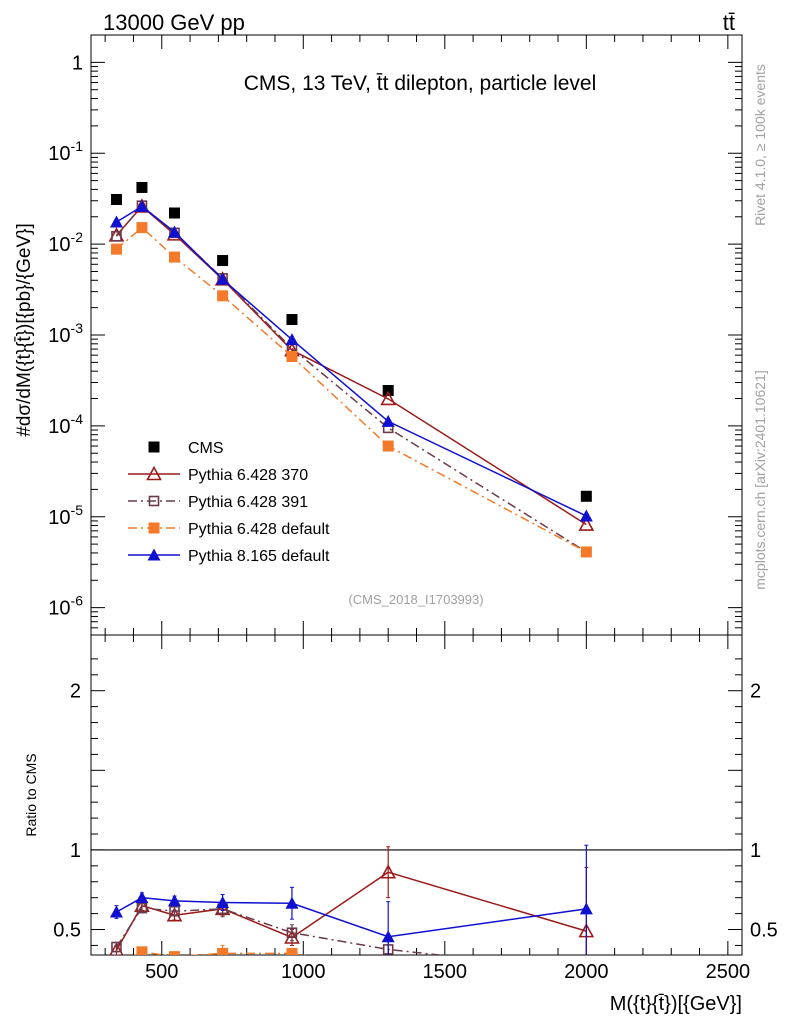 Image resolution: width=786 pixels, height=1024 pixels. What do you see at coordinates (303, 972) in the screenshot?
I see `x-tick-label: 1000` at bounding box center [303, 972].